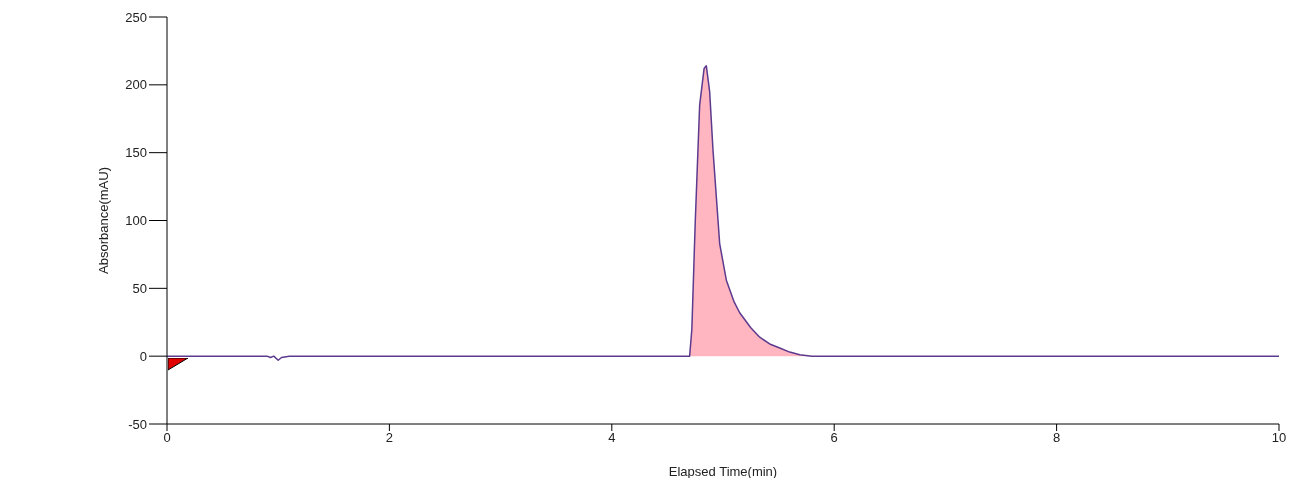  Describe the element at coordinates (834, 438) in the screenshot. I see `x-tick-label: 6` at that location.